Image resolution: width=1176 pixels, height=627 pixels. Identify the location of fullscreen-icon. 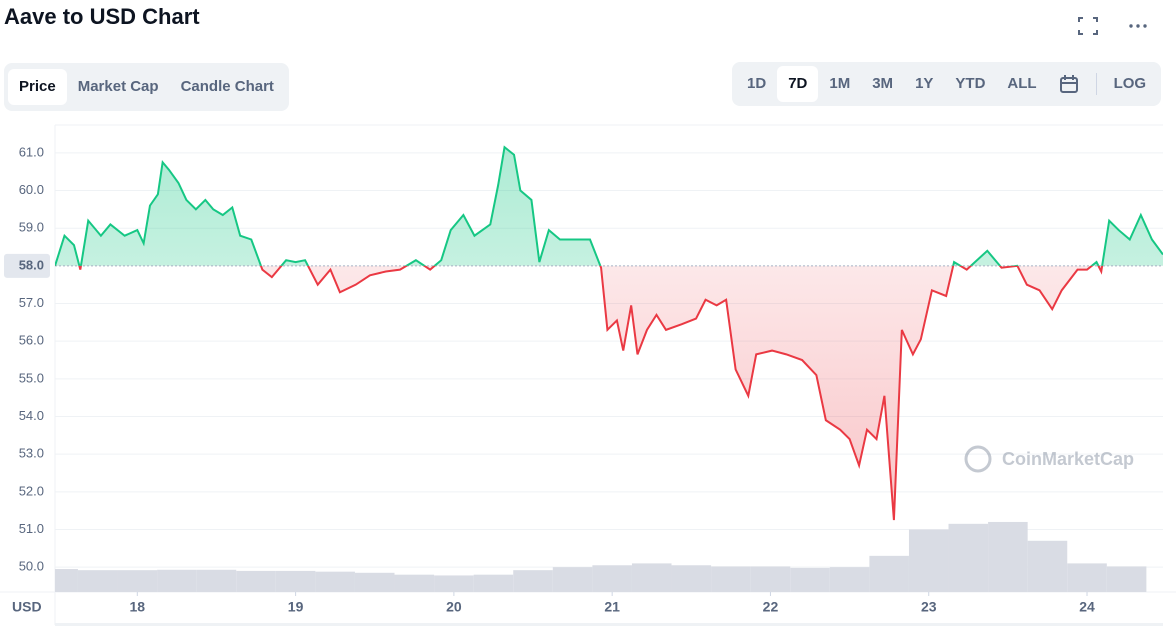
(1088, 26).